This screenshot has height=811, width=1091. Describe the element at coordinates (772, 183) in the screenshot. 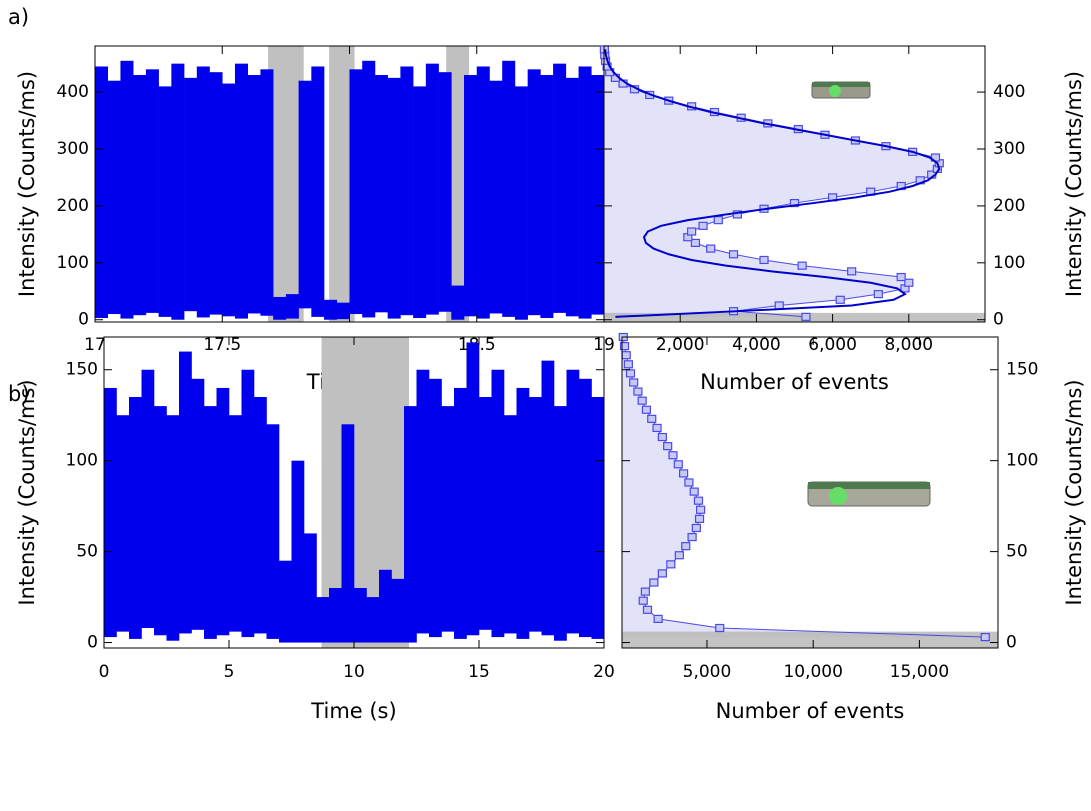

I see `histogram-area` at that location.